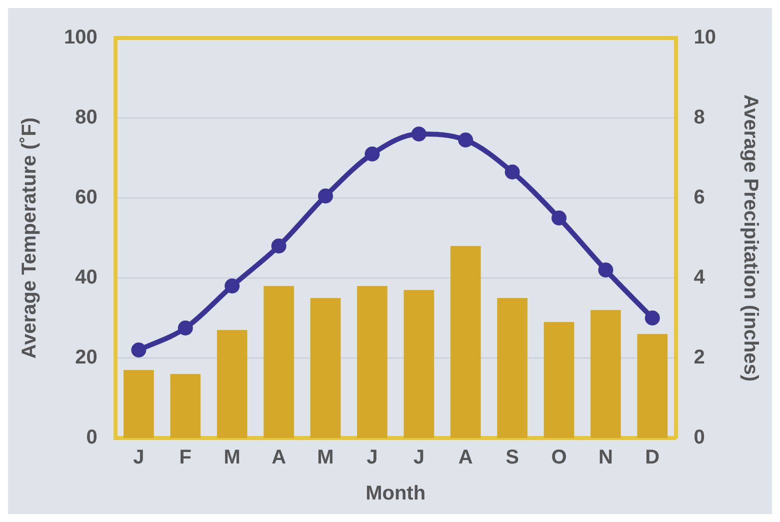 The image size is (780, 522). Describe the element at coordinates (86, 357) in the screenshot. I see `y-tick-label: 20` at that location.